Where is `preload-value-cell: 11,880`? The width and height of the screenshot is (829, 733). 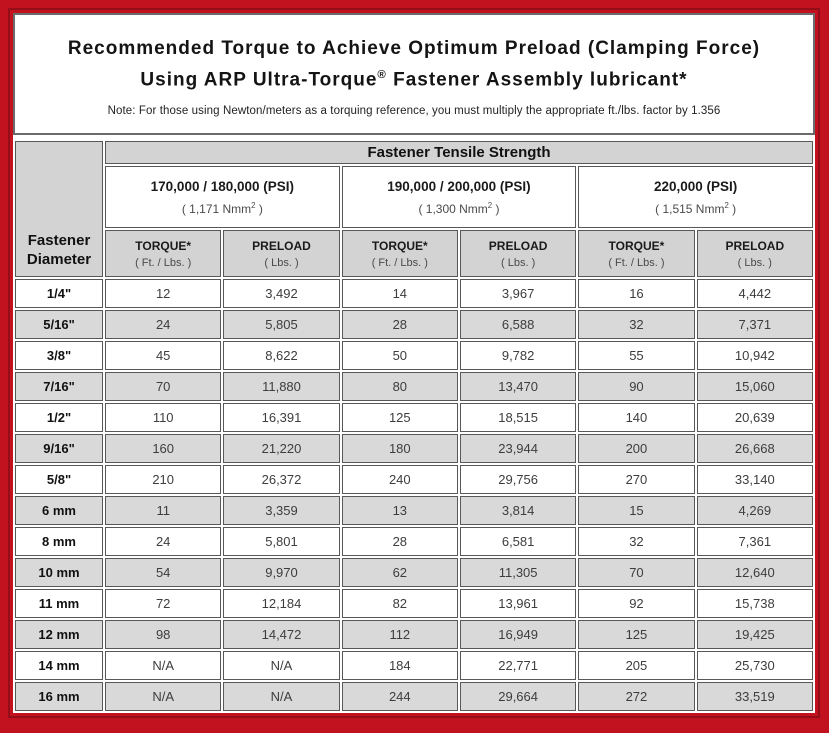 preload-value-cell: 11,880 is located at coordinates (281, 386).